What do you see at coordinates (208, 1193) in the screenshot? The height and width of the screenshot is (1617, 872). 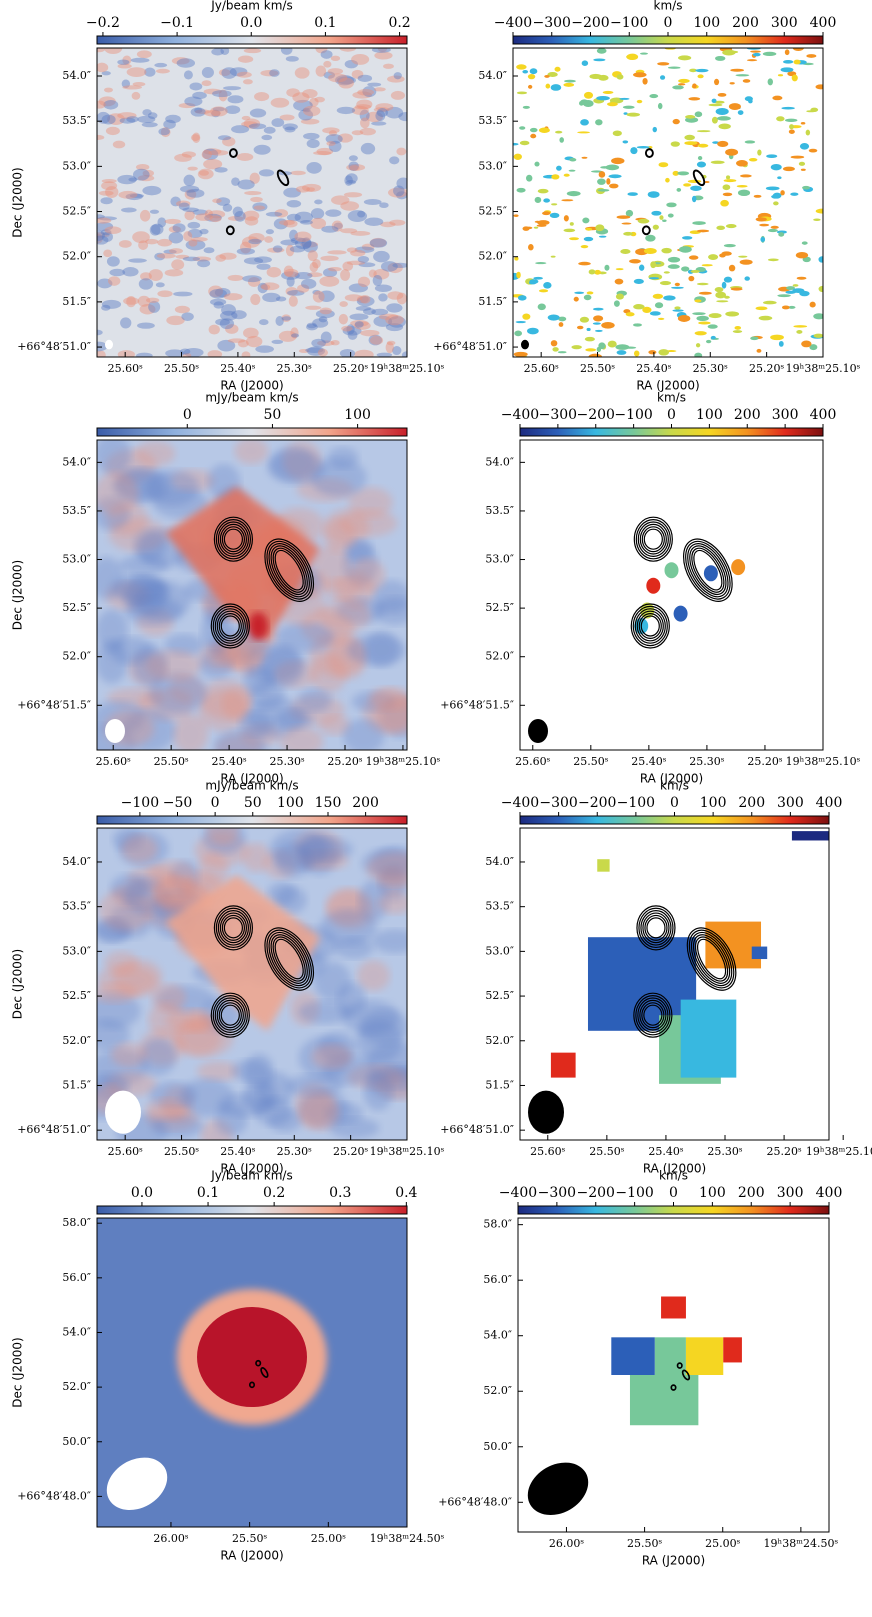 I see `colorbar-tick-label: 0.1` at bounding box center [208, 1193].